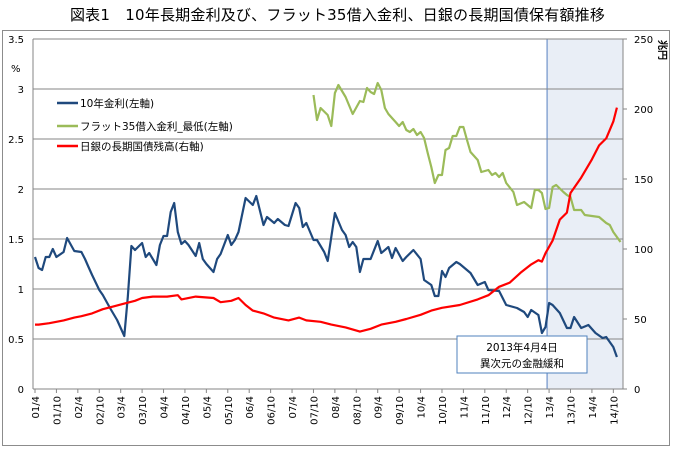  Describe the element at coordinates (643, 250) in the screenshot. I see `right-tick-label: 100` at that location.